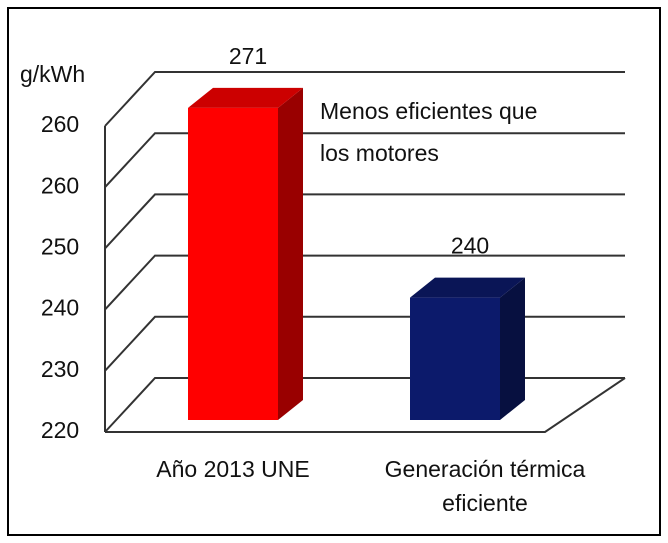 The image size is (668, 543). I want to click on x-tick-label: Año 2013 UNE, so click(233, 469).